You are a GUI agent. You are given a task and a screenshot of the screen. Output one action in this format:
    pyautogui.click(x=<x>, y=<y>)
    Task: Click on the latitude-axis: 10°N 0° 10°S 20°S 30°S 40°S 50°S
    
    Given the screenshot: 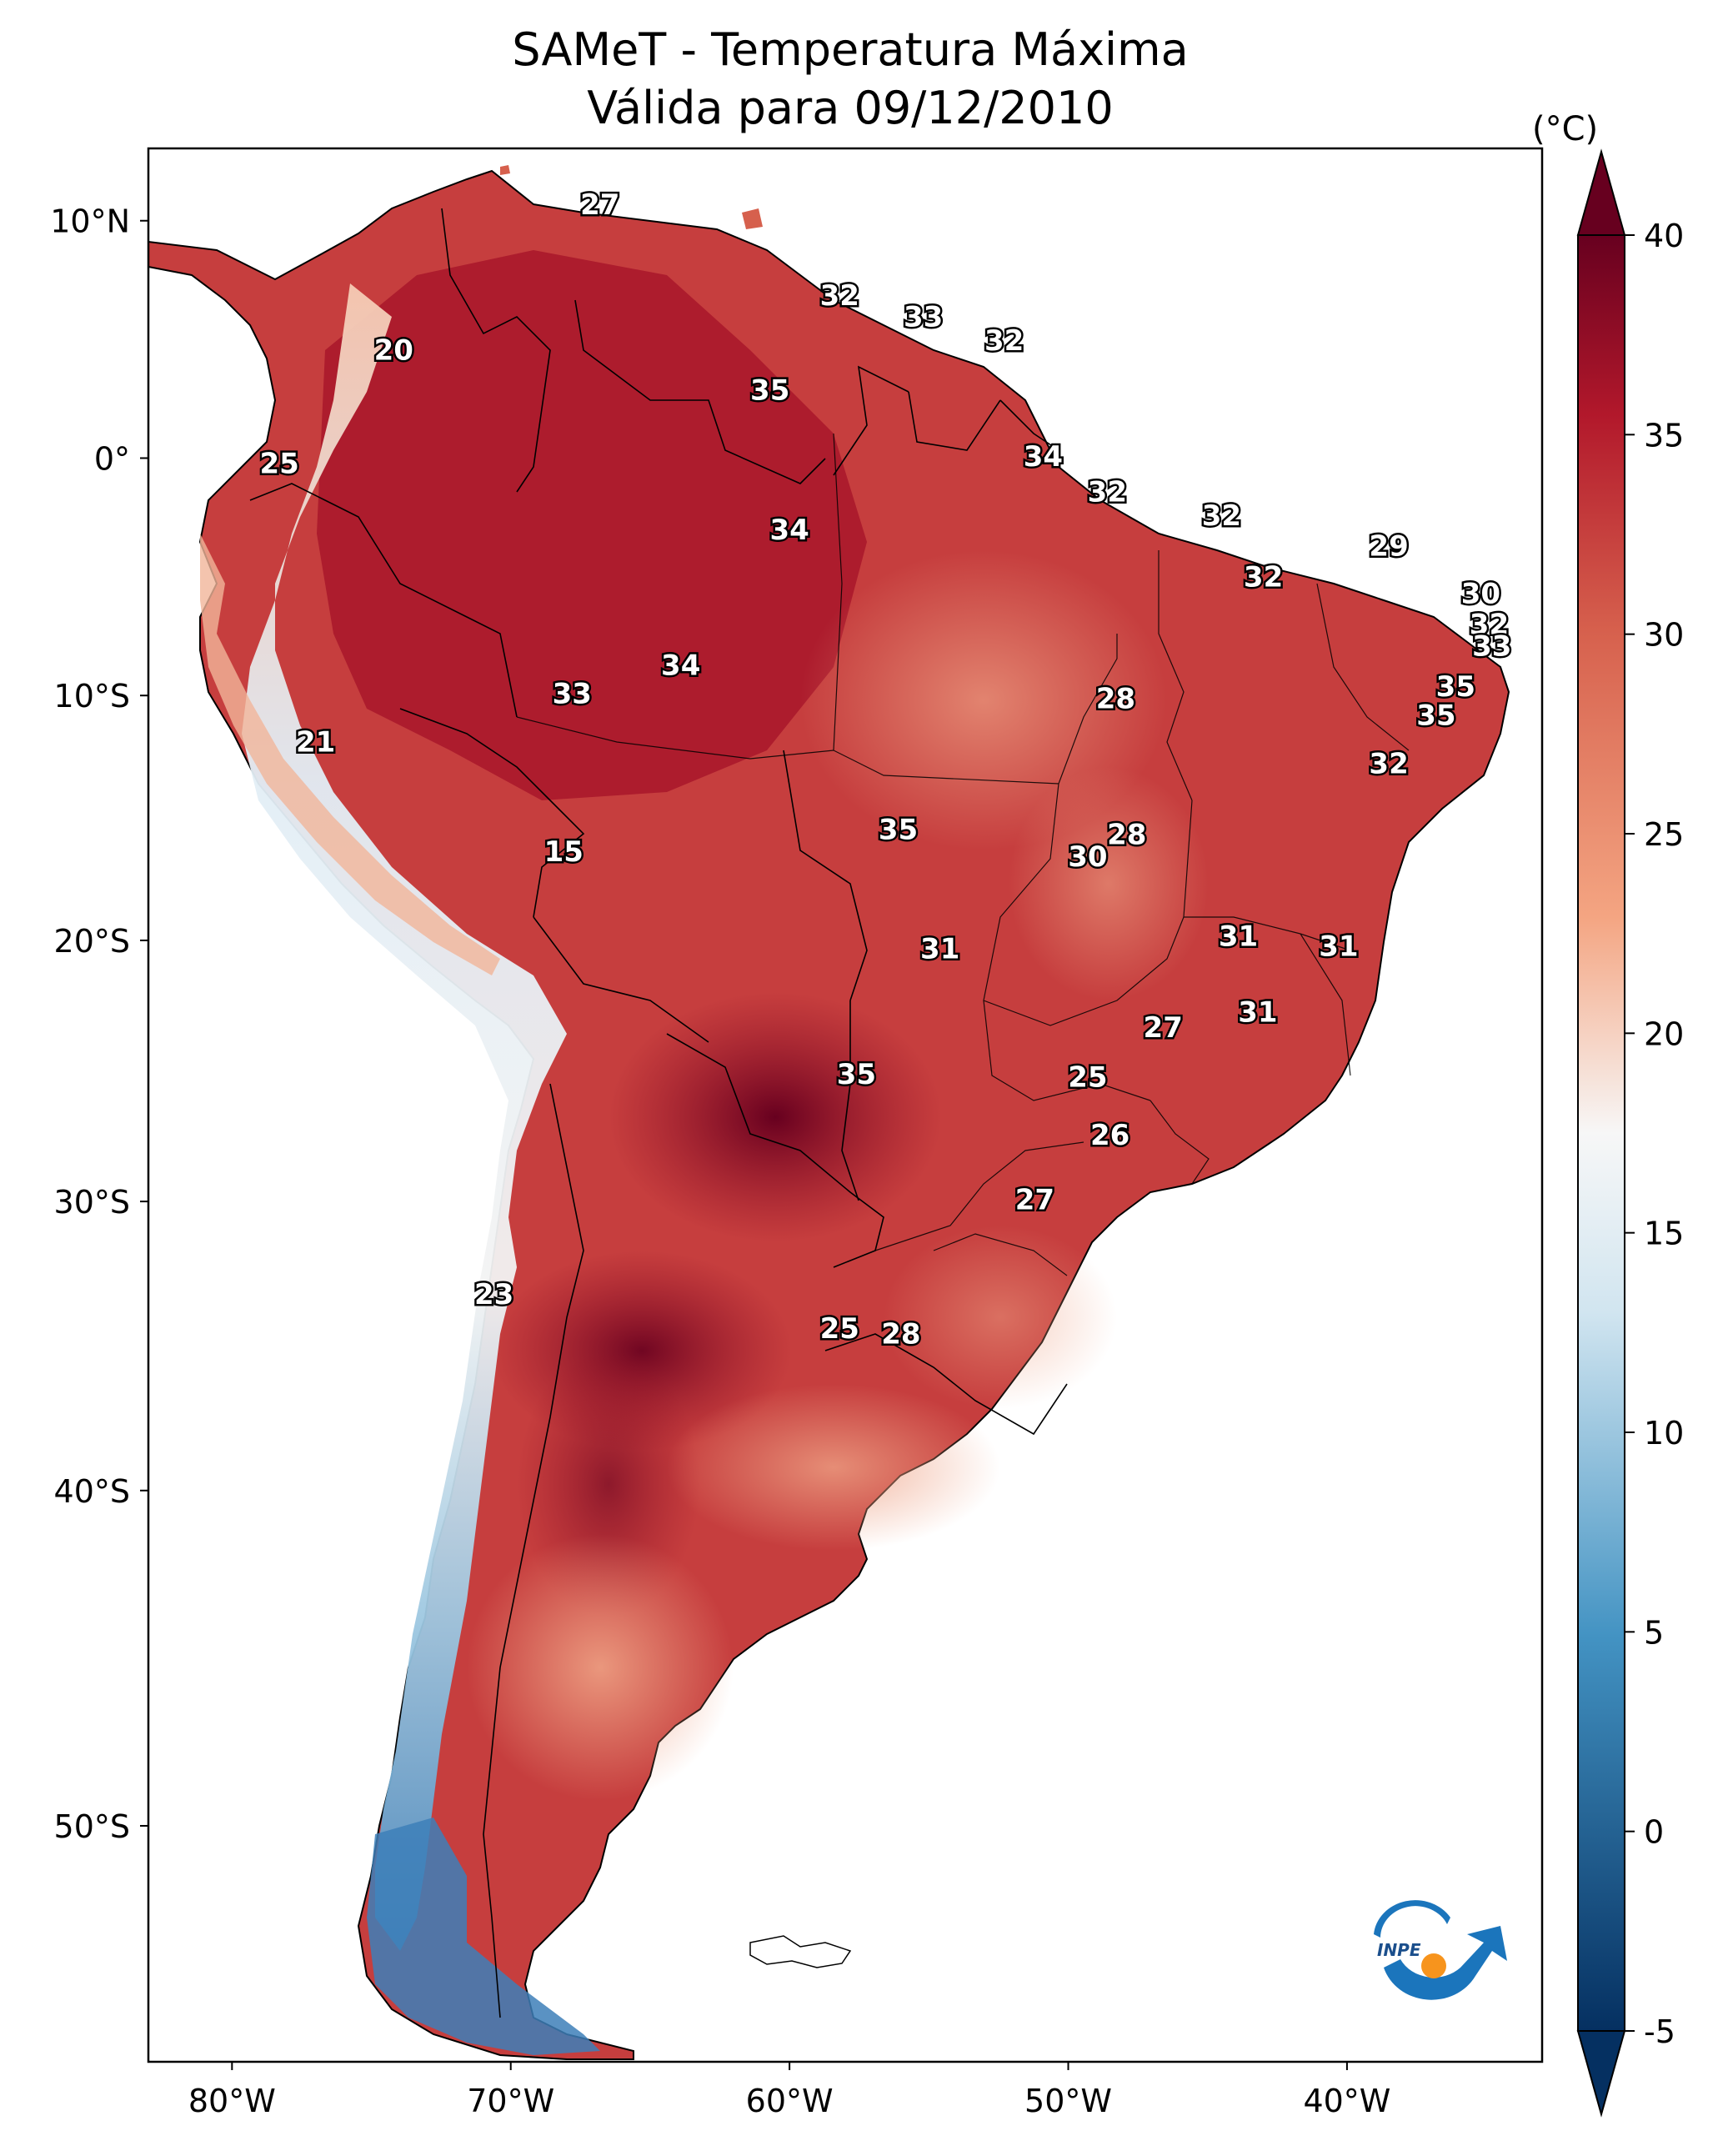 What is the action you would take?
    pyautogui.click(x=99, y=1024)
    